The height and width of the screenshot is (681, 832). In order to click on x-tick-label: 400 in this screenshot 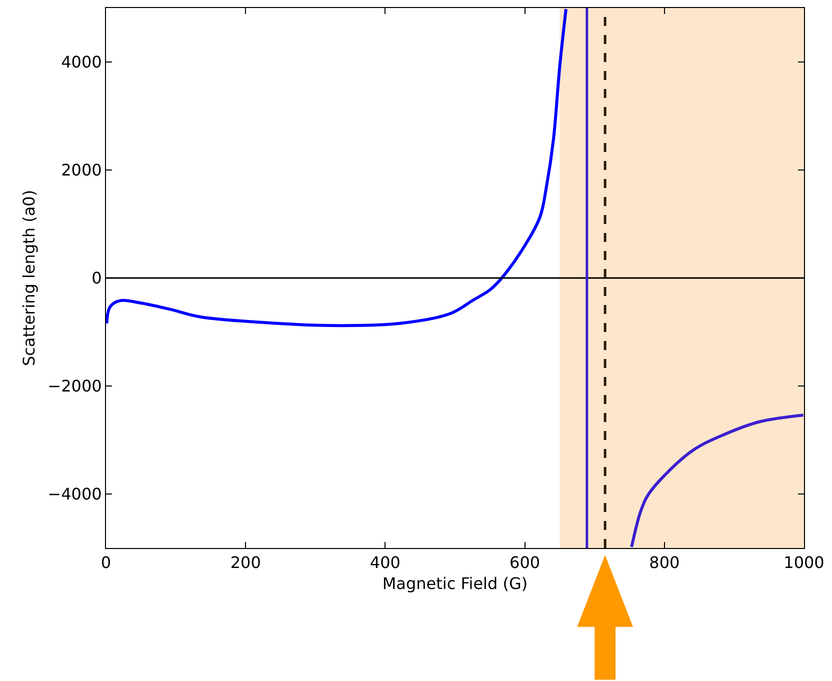, I will do `click(385, 562)`.